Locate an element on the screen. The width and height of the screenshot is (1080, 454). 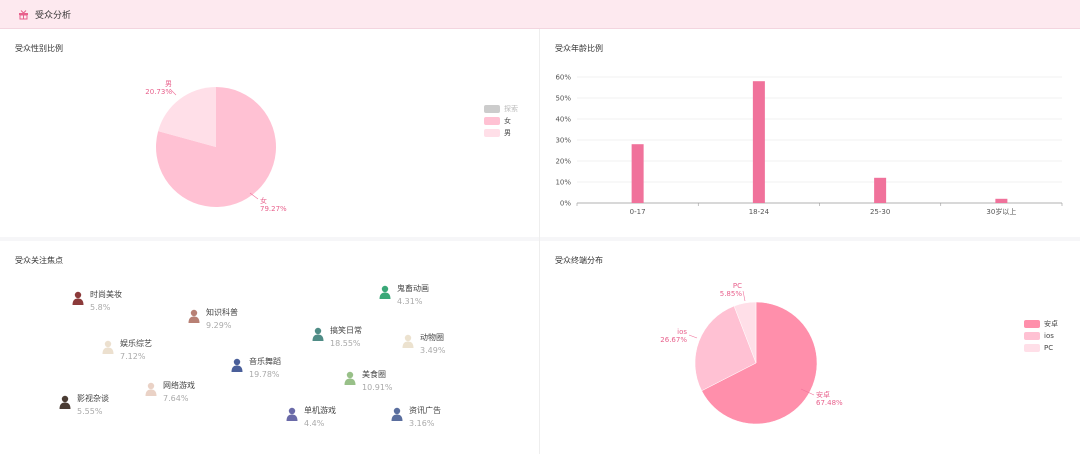
age-title: 受众年龄比例 is located at coordinates (579, 48).